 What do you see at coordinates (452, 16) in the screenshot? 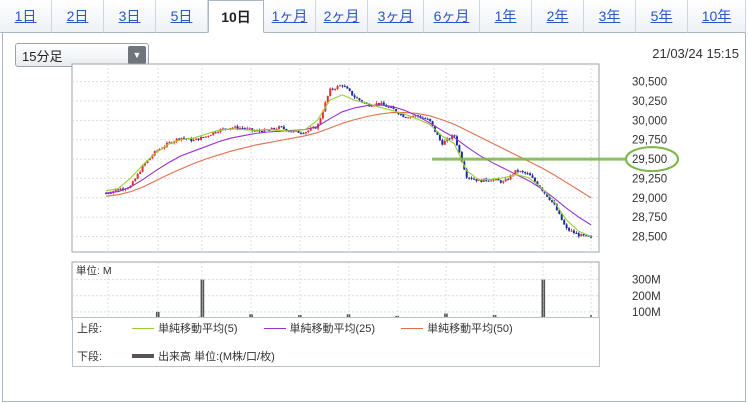
I see `tab-9: 6ヶ月` at bounding box center [452, 16].